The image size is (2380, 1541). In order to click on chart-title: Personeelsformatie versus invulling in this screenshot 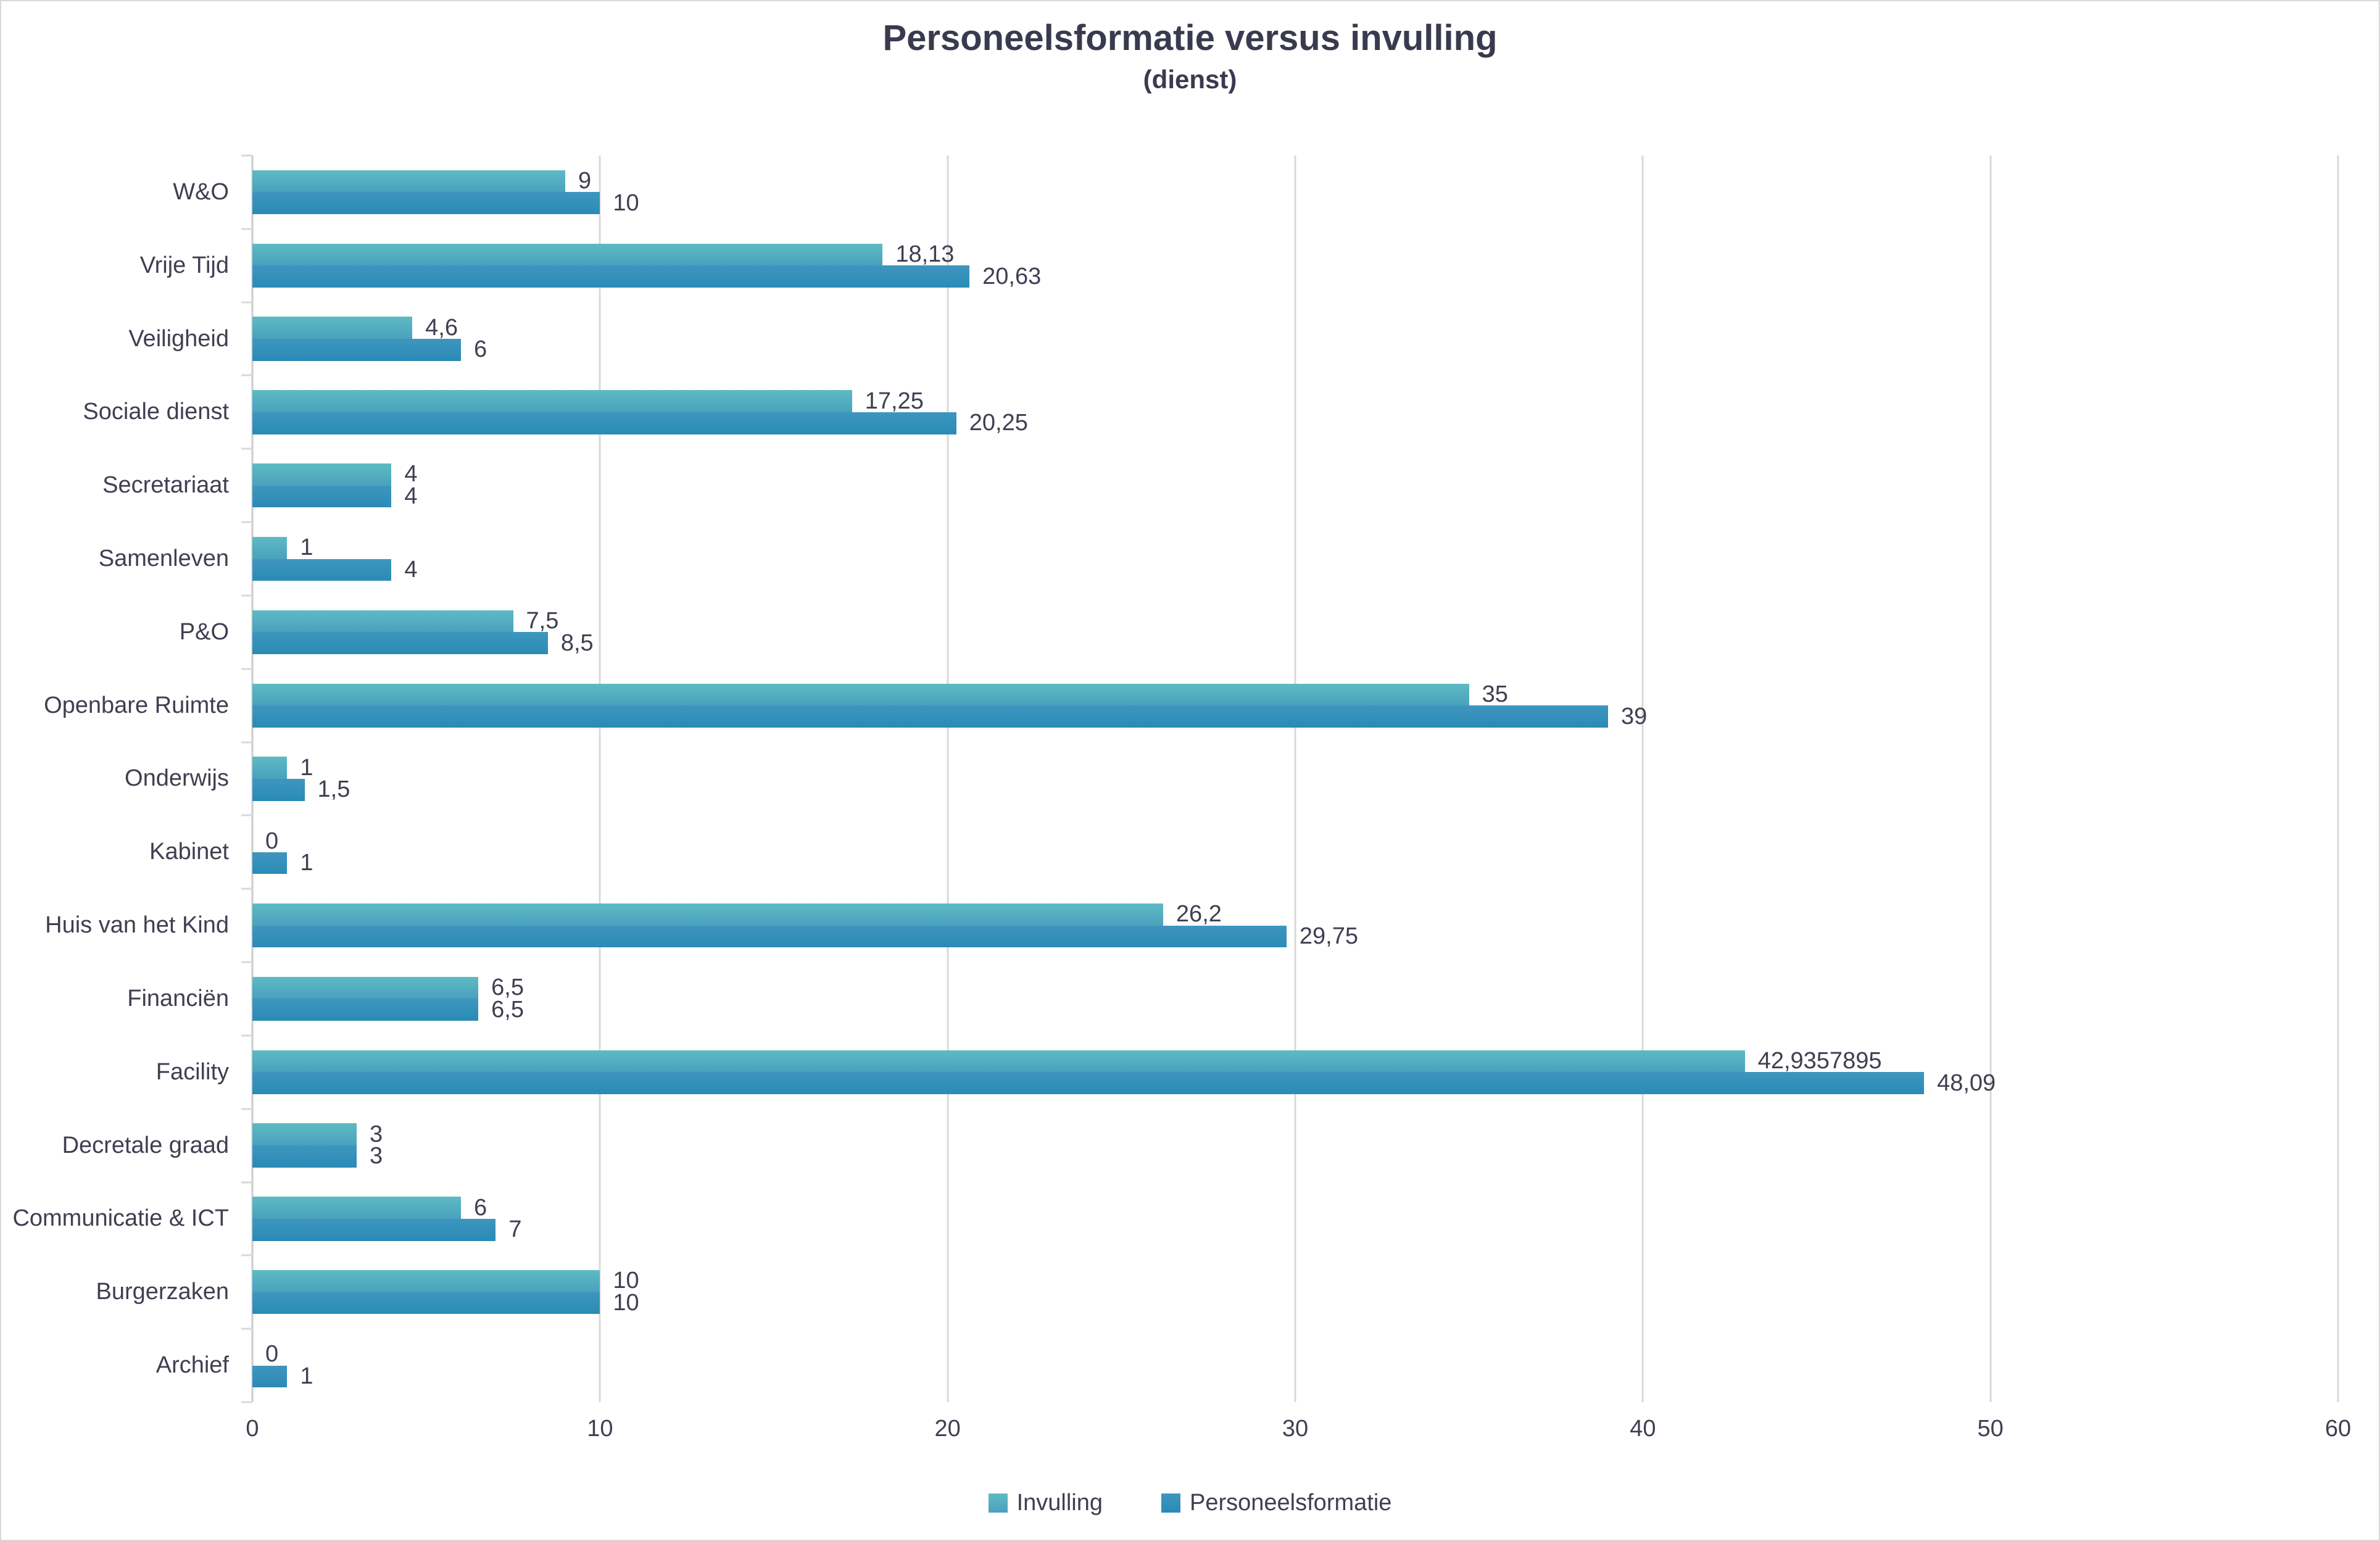, I will do `click(1190, 38)`.